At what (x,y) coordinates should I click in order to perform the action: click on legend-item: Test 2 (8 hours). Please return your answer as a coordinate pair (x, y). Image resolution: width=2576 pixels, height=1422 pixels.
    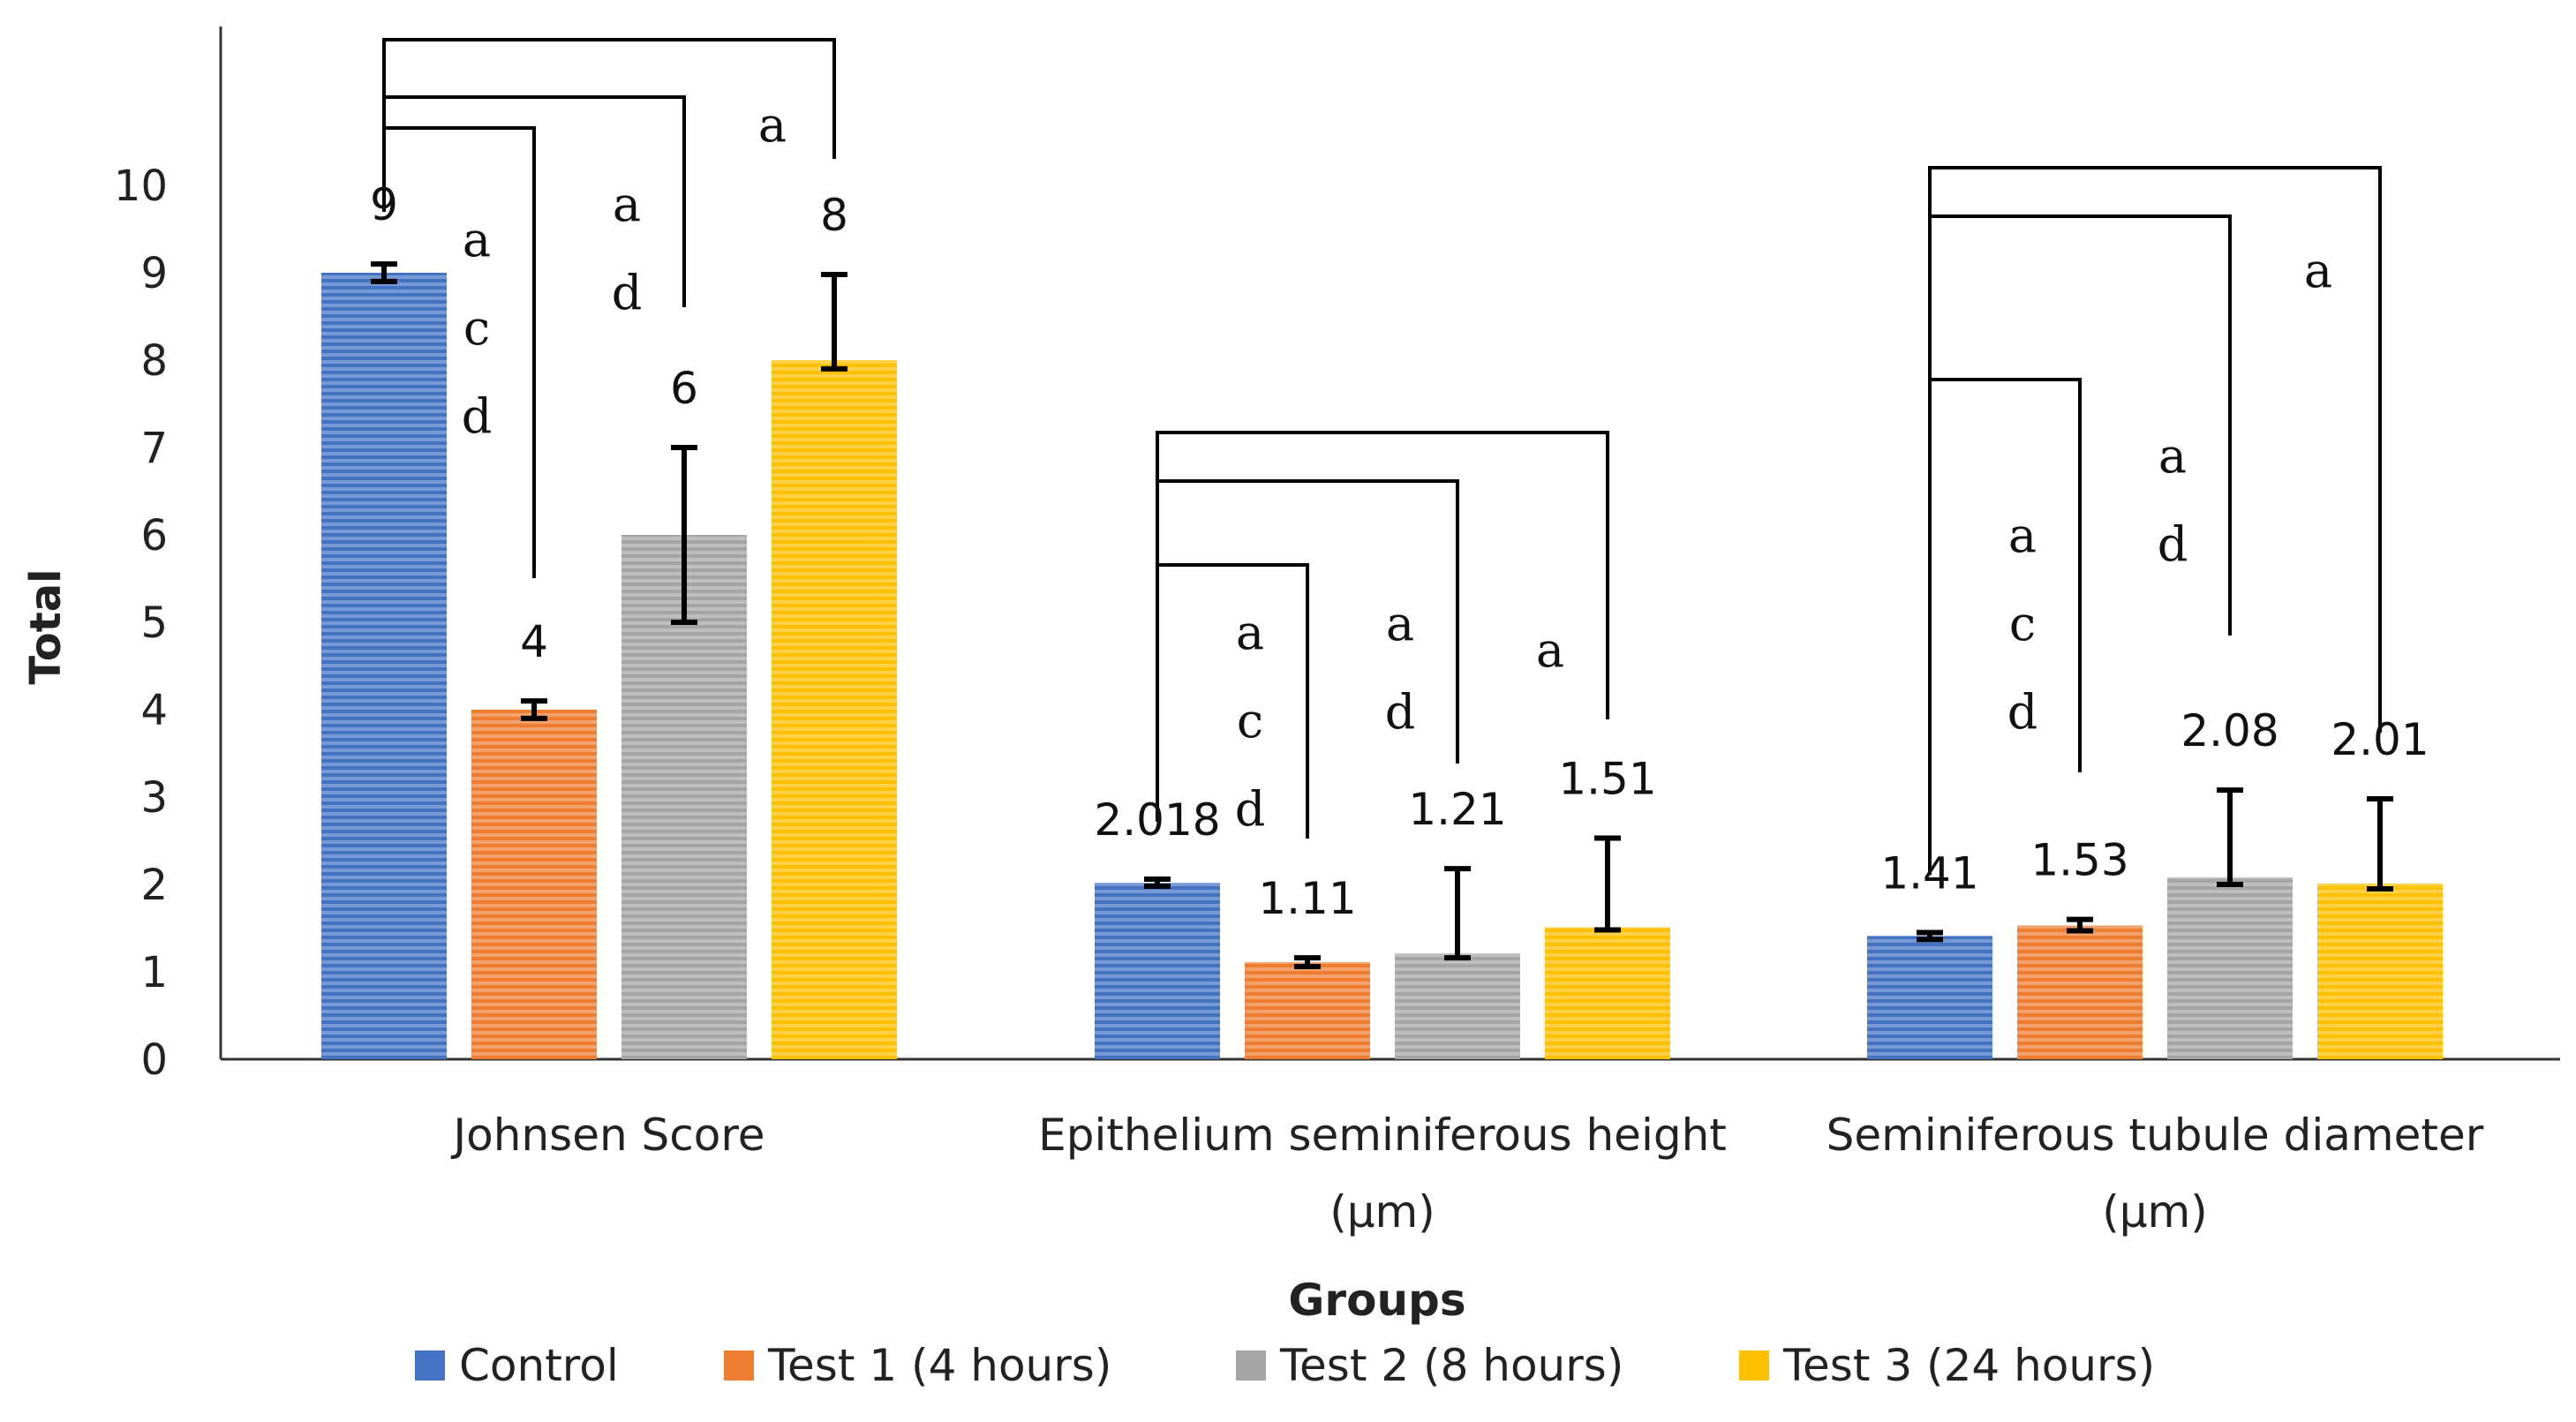
    Looking at the image, I should click on (1430, 1365).